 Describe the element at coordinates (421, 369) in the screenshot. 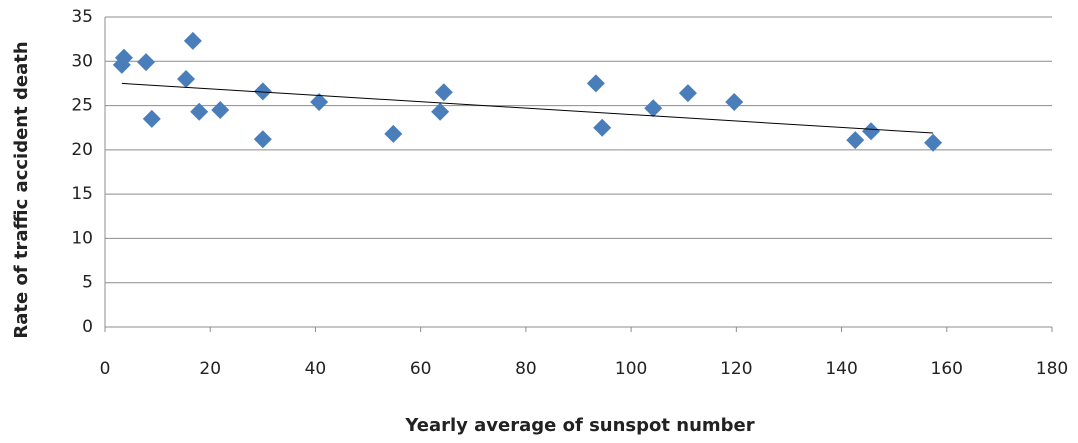

I see `x-tick-label: 60` at that location.